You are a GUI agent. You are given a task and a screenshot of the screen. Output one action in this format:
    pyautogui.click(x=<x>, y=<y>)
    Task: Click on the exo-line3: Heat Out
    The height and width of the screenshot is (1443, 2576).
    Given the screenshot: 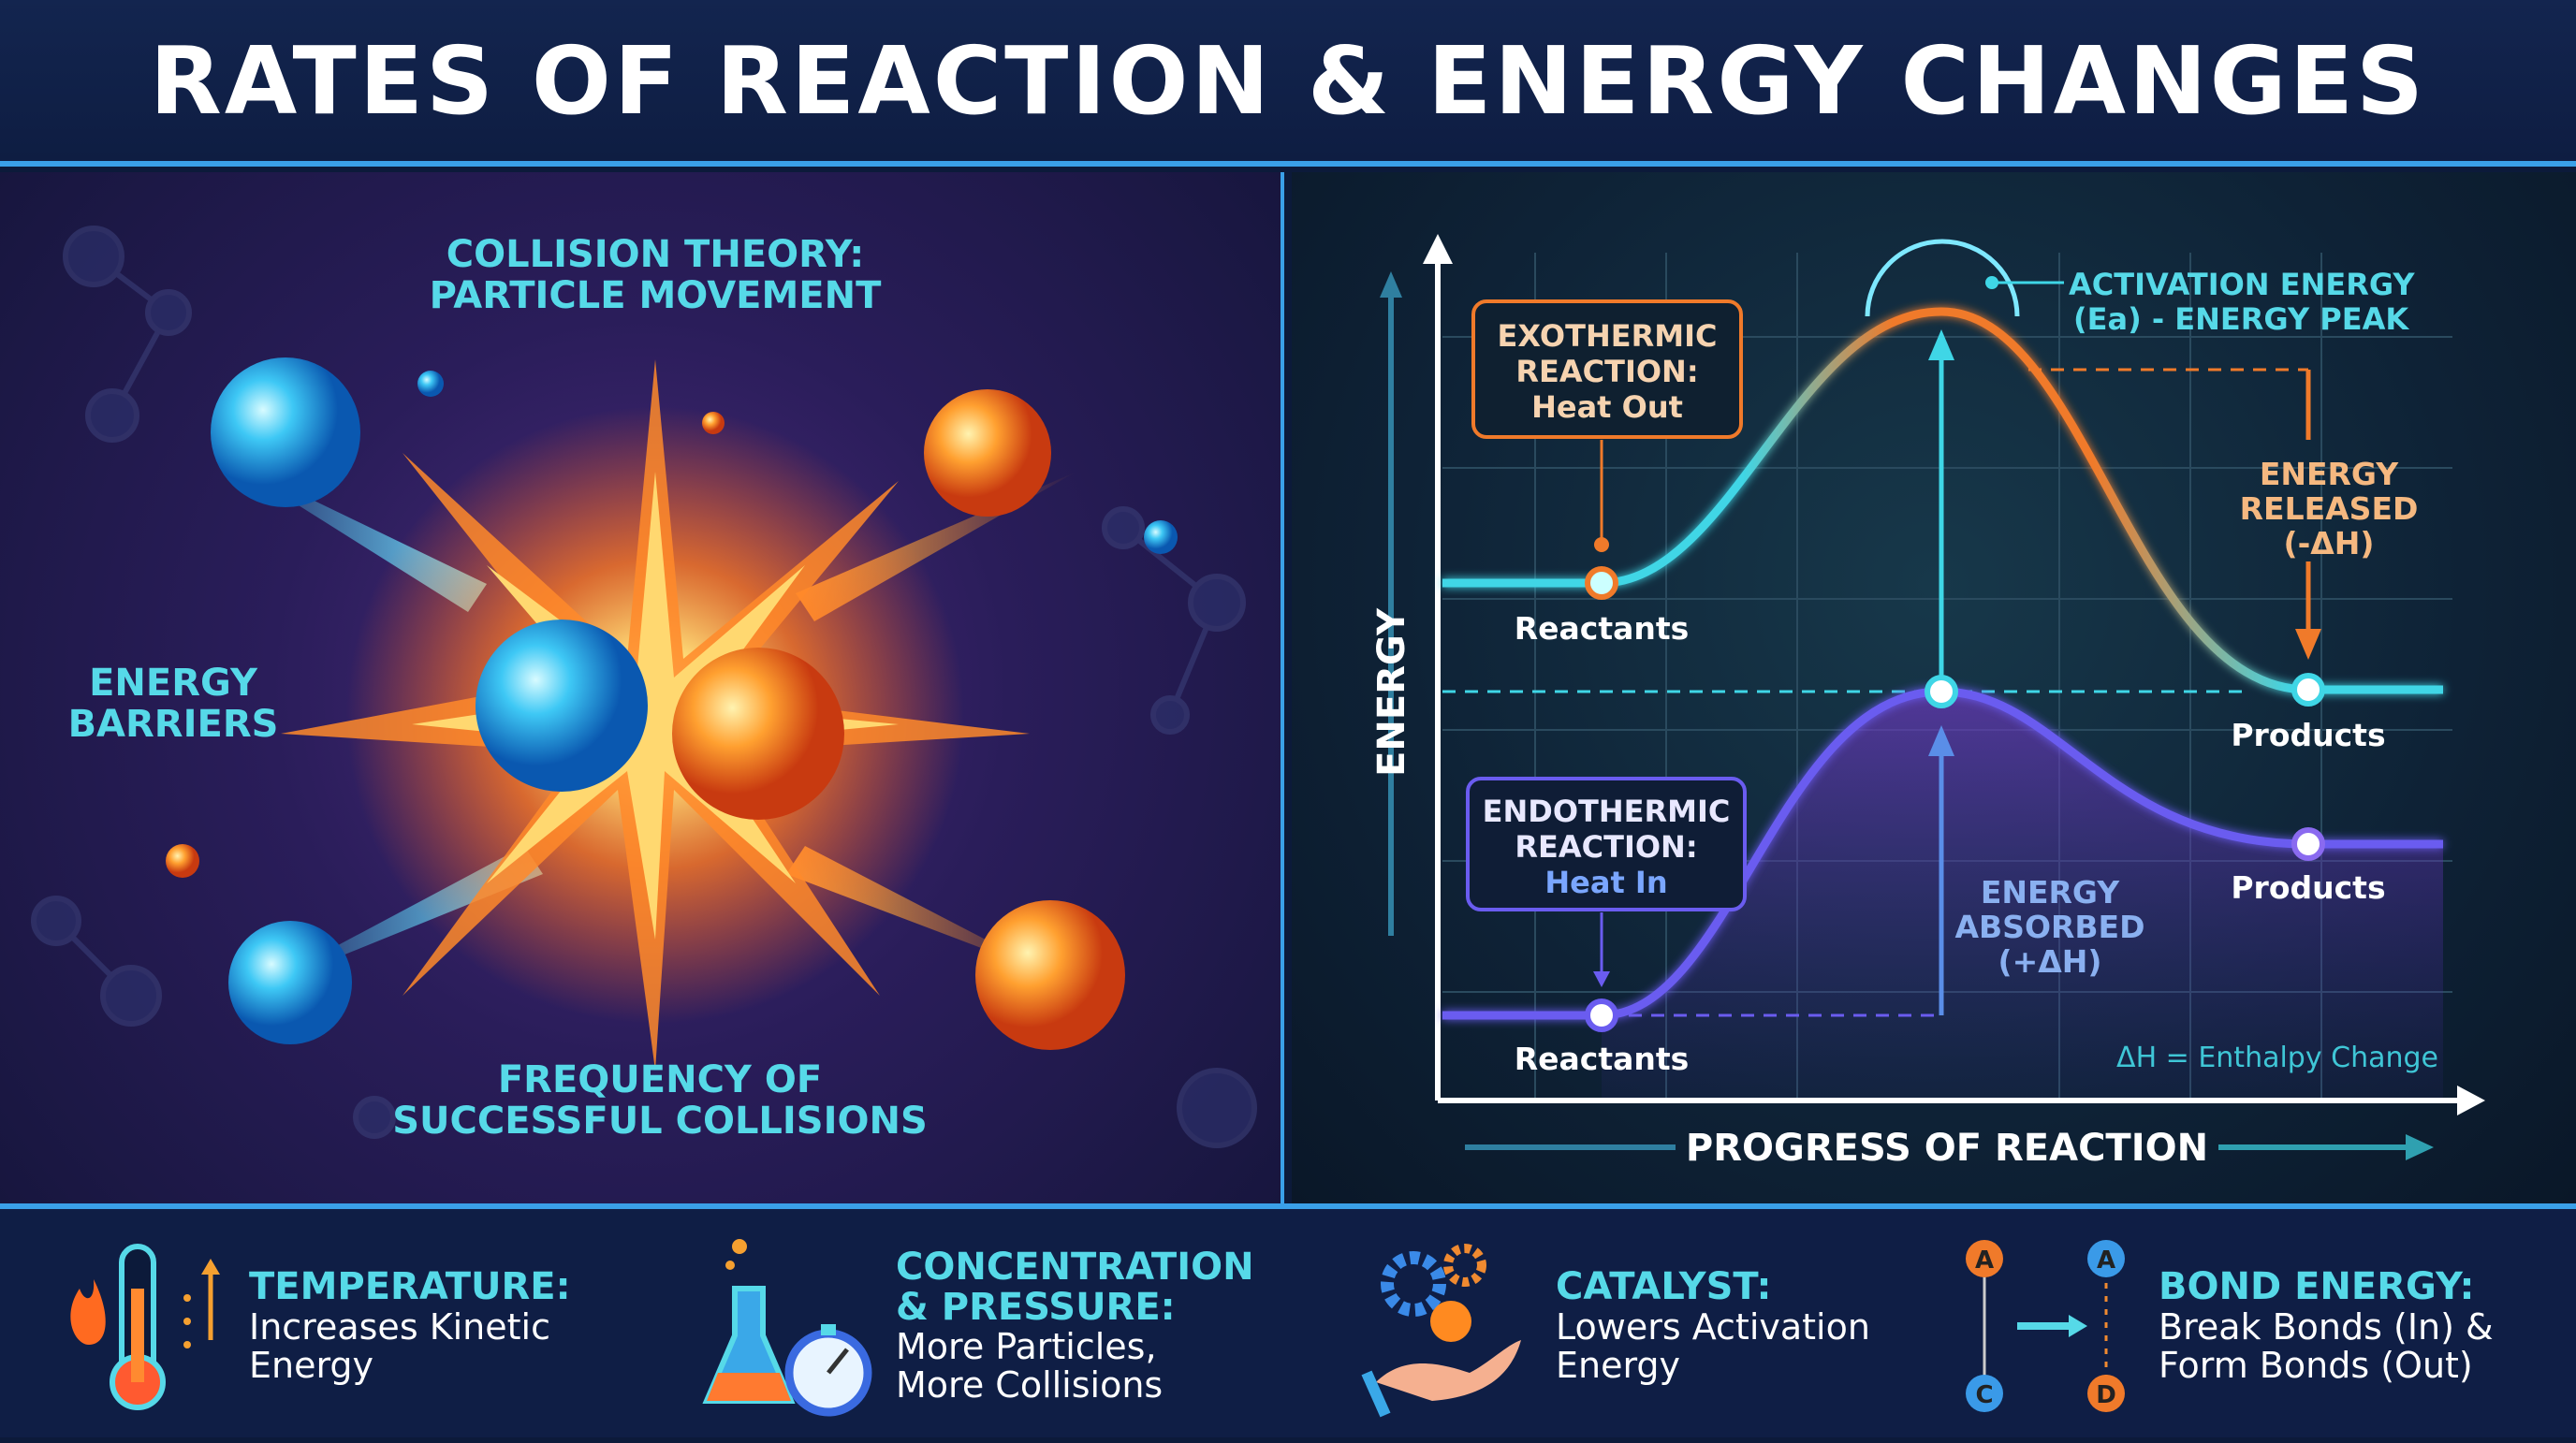 What is the action you would take?
    pyautogui.click(x=1607, y=407)
    